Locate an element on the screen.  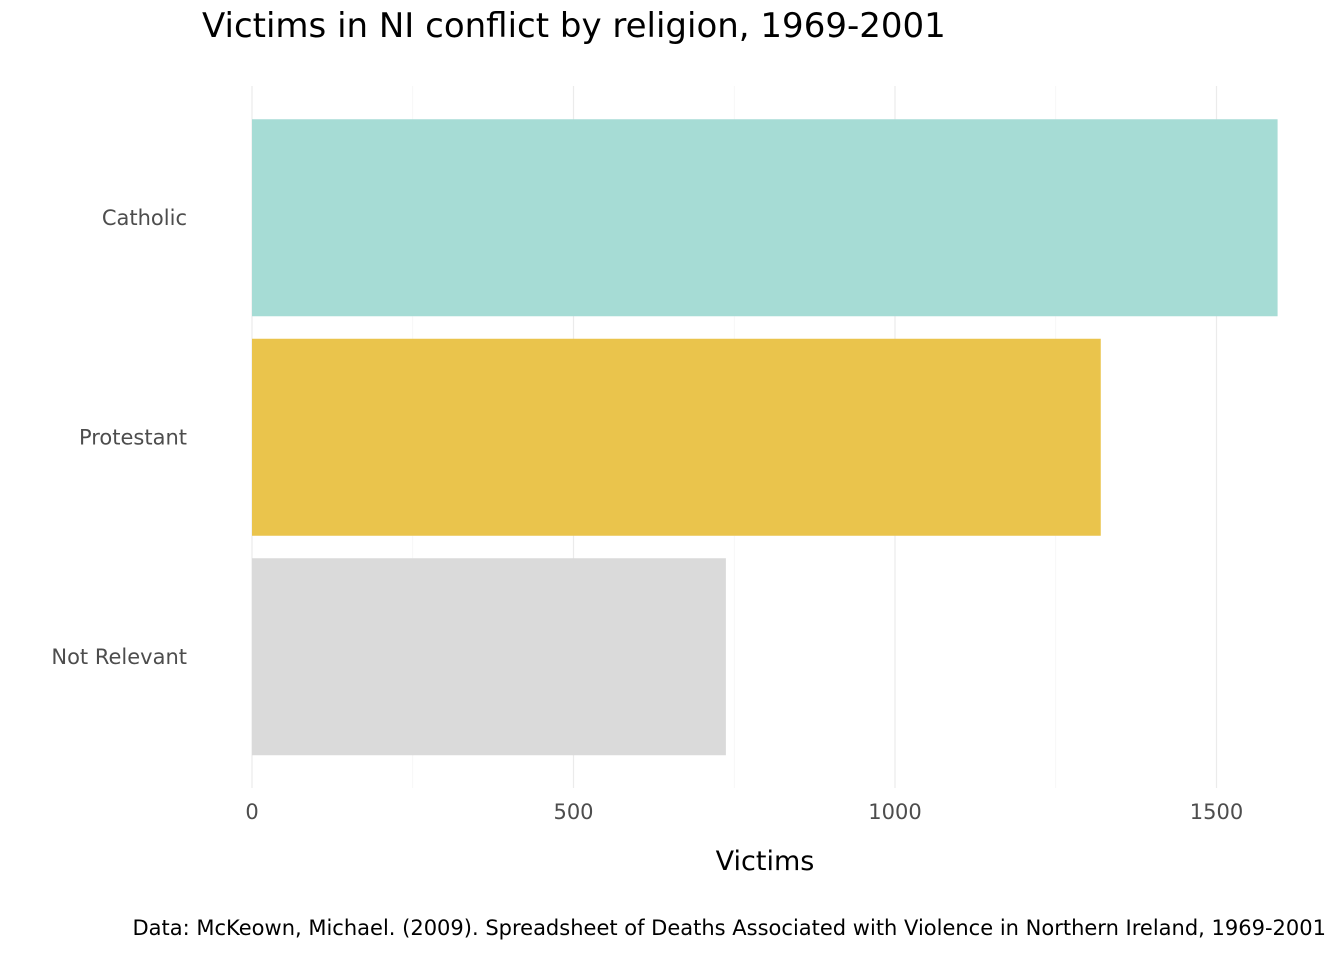
x-tick-label: 500 is located at coordinates (573, 812).